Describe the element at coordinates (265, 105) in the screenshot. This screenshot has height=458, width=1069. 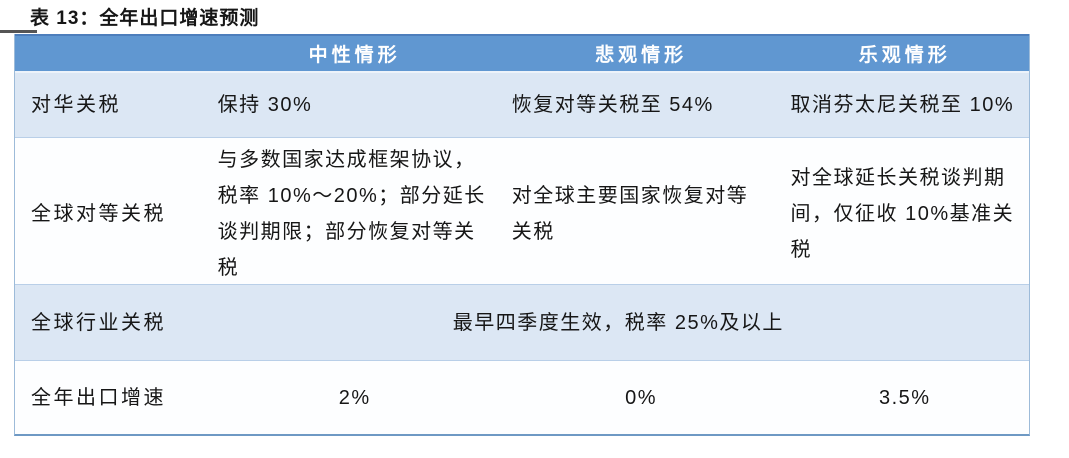
I see `cell-neutral: 保持 30%` at that location.